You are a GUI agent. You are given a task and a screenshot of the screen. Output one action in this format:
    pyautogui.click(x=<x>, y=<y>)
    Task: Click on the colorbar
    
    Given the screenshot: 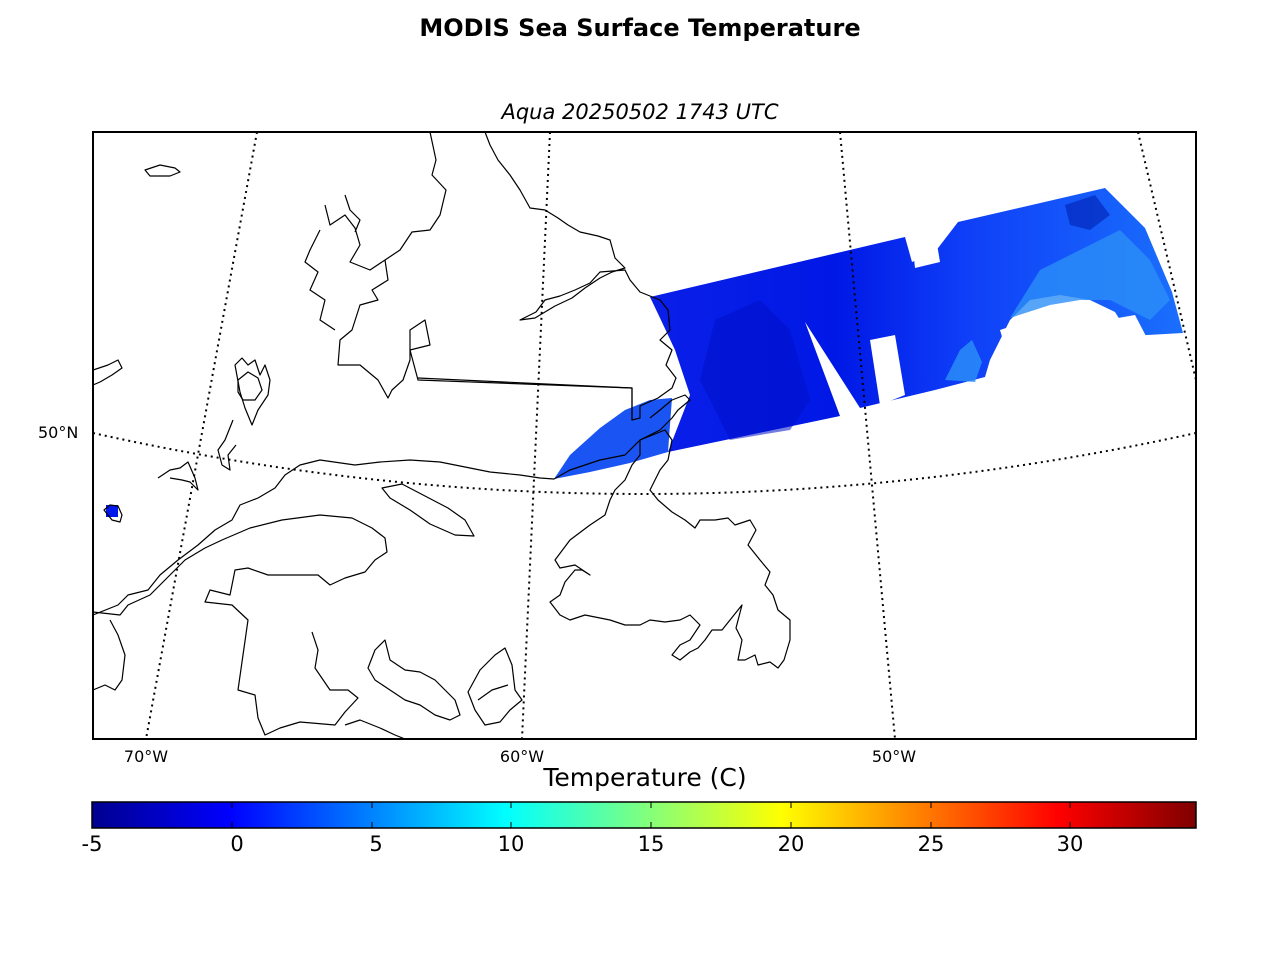 What is the action you would take?
    pyautogui.click(x=644, y=815)
    